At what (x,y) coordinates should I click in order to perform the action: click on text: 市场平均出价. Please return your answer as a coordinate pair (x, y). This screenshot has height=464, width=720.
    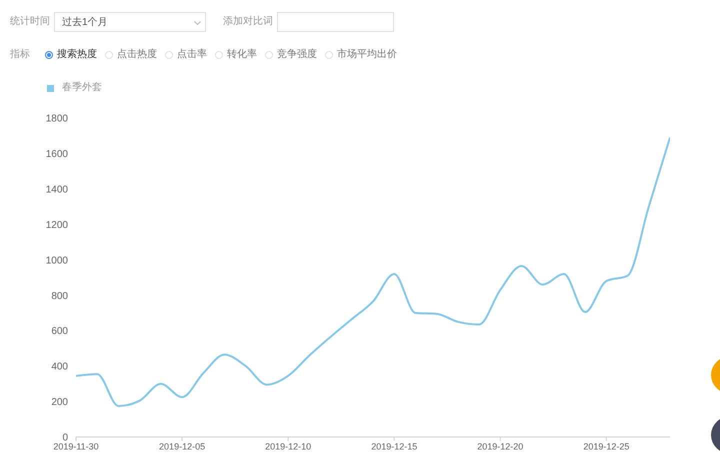
    Looking at the image, I should click on (367, 55).